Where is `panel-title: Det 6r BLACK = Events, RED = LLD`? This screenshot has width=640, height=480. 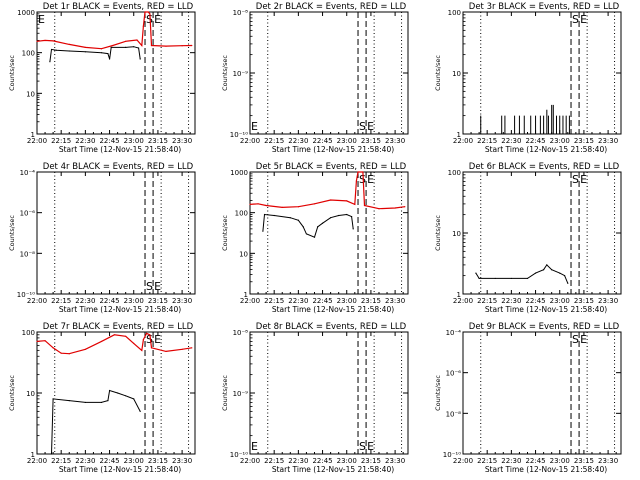
panel-title: Det 6r BLACK = Events, RED = LLD is located at coordinates (544, 167).